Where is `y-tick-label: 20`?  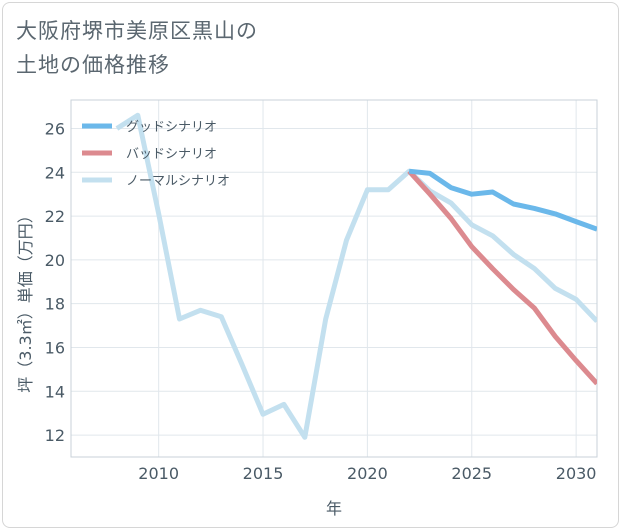
y-tick-label: 20 is located at coordinates (55, 260).